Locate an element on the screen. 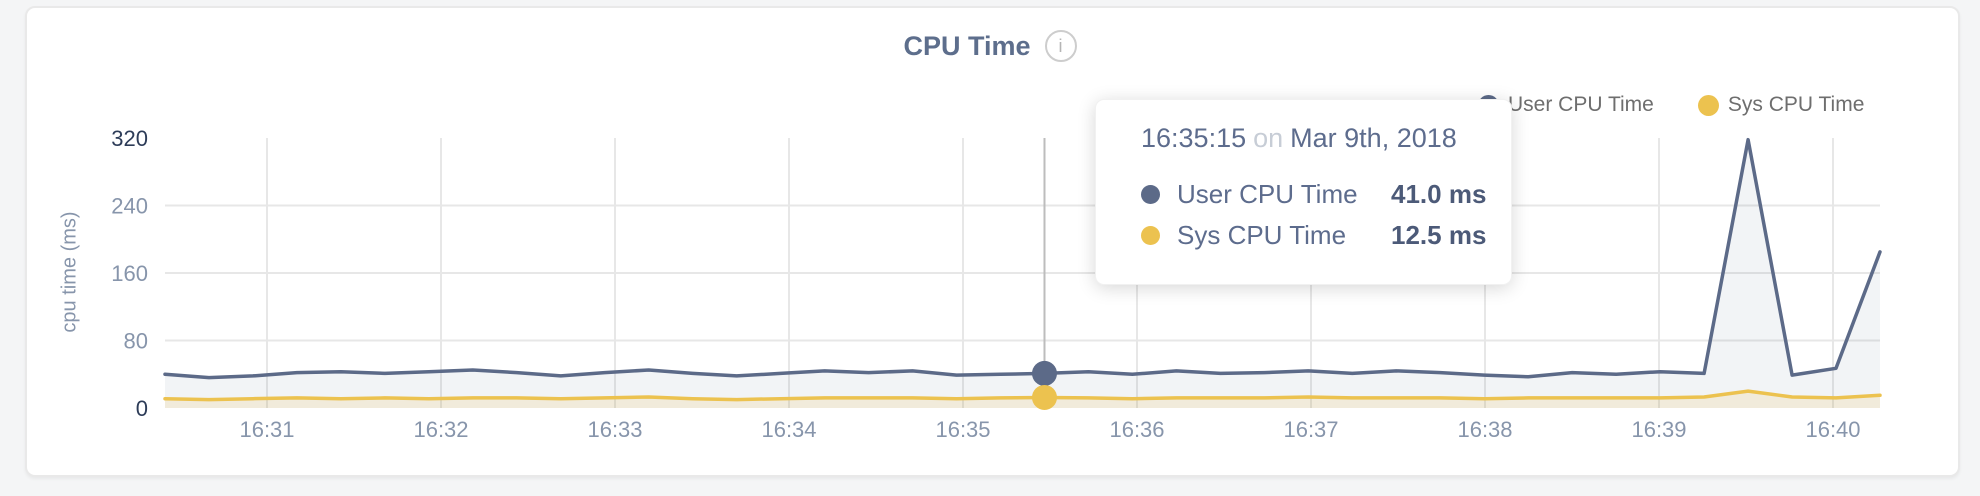 The height and width of the screenshot is (496, 1980). tooltip-date: Mar 9th, 2018 is located at coordinates (1373, 138).